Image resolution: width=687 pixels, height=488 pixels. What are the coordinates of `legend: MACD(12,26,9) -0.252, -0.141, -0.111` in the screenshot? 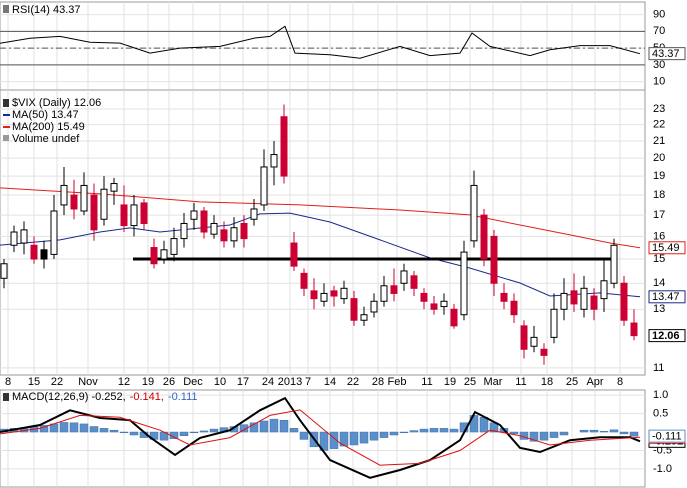 It's located at (105, 397).